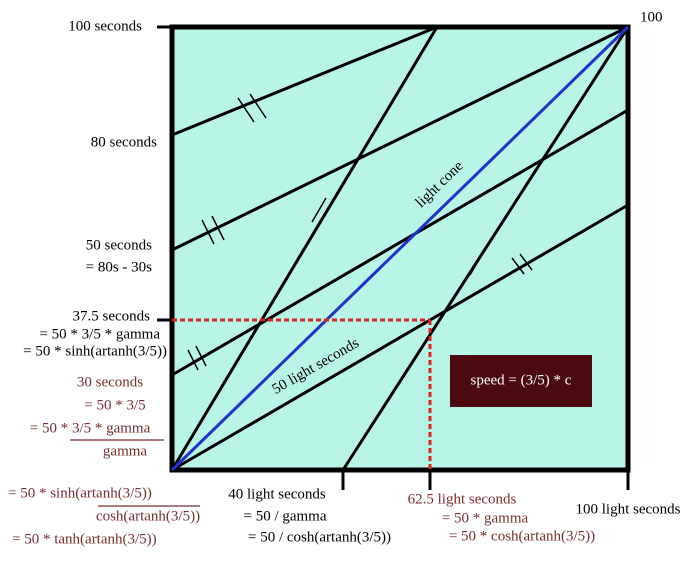 Image resolution: width=700 pixels, height=564 pixels. I want to click on derivation-line: gamma, so click(125, 451).